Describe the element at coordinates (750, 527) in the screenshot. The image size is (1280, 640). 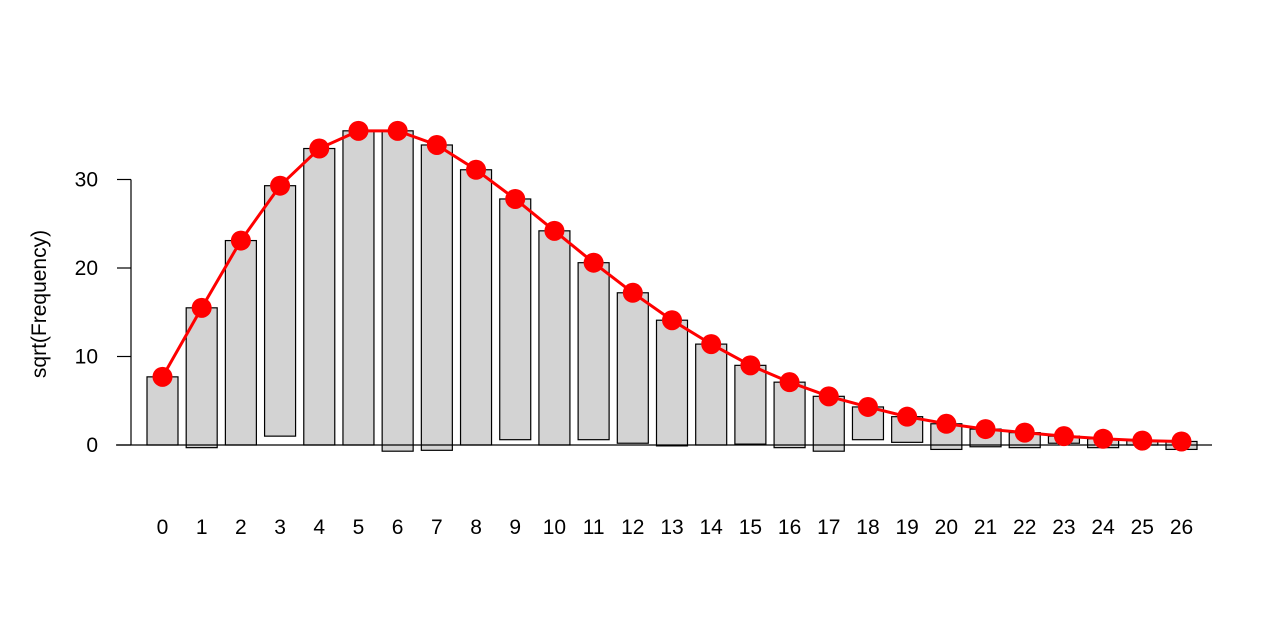
I see `x-tick-label: 15` at that location.